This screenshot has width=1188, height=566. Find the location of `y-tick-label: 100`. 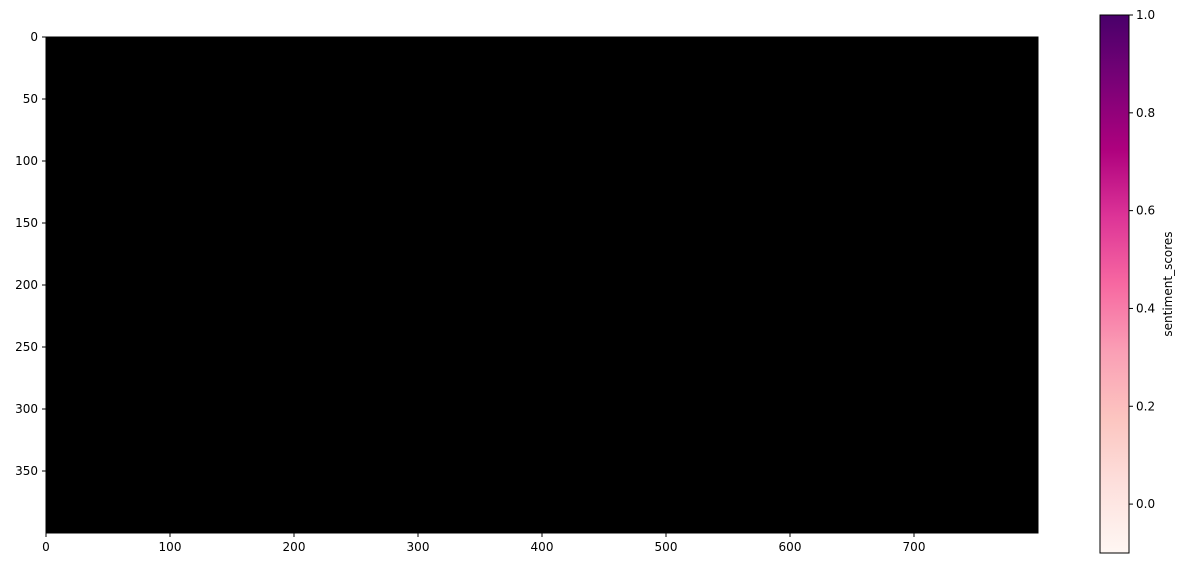

y-tick-label: 100 is located at coordinates (26, 161).